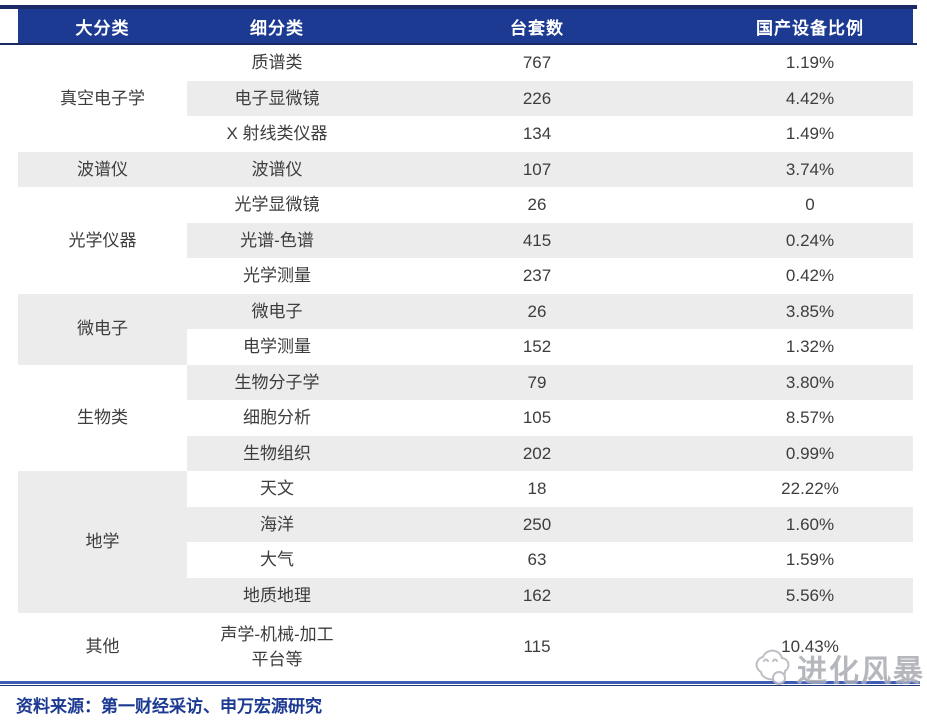 This screenshot has width=927, height=720. Describe the element at coordinates (102, 240) in the screenshot. I see `category-cell: 光学仪器` at that location.